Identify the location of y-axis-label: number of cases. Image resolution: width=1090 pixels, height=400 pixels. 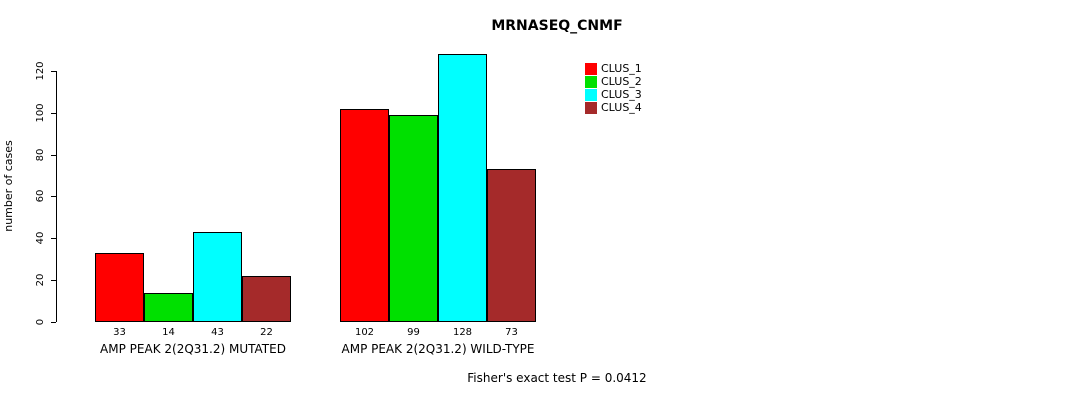
(8, 186).